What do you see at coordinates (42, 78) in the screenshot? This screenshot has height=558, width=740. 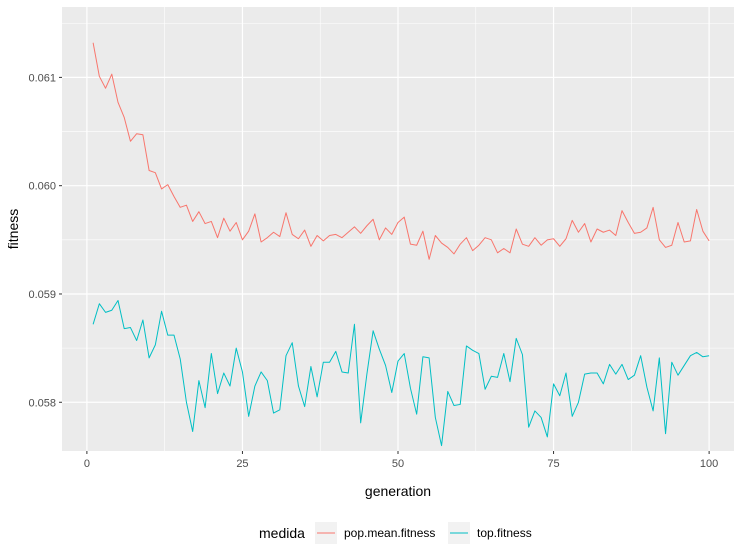 I see `y-tick-label: 0.061` at bounding box center [42, 78].